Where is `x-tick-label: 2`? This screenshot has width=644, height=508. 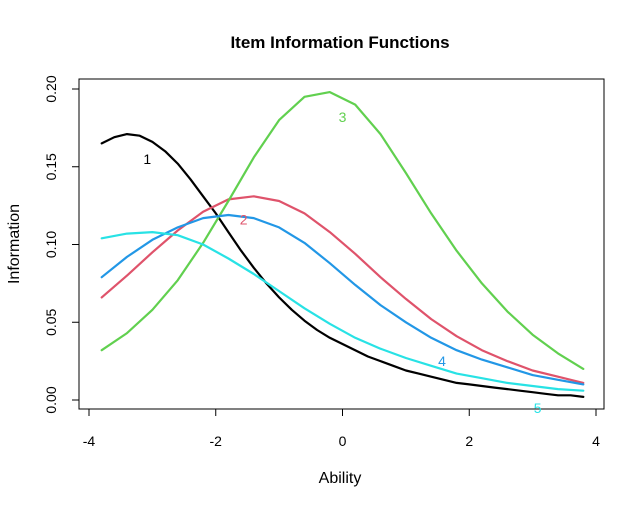
x-tick-label: 2 is located at coordinates (469, 441).